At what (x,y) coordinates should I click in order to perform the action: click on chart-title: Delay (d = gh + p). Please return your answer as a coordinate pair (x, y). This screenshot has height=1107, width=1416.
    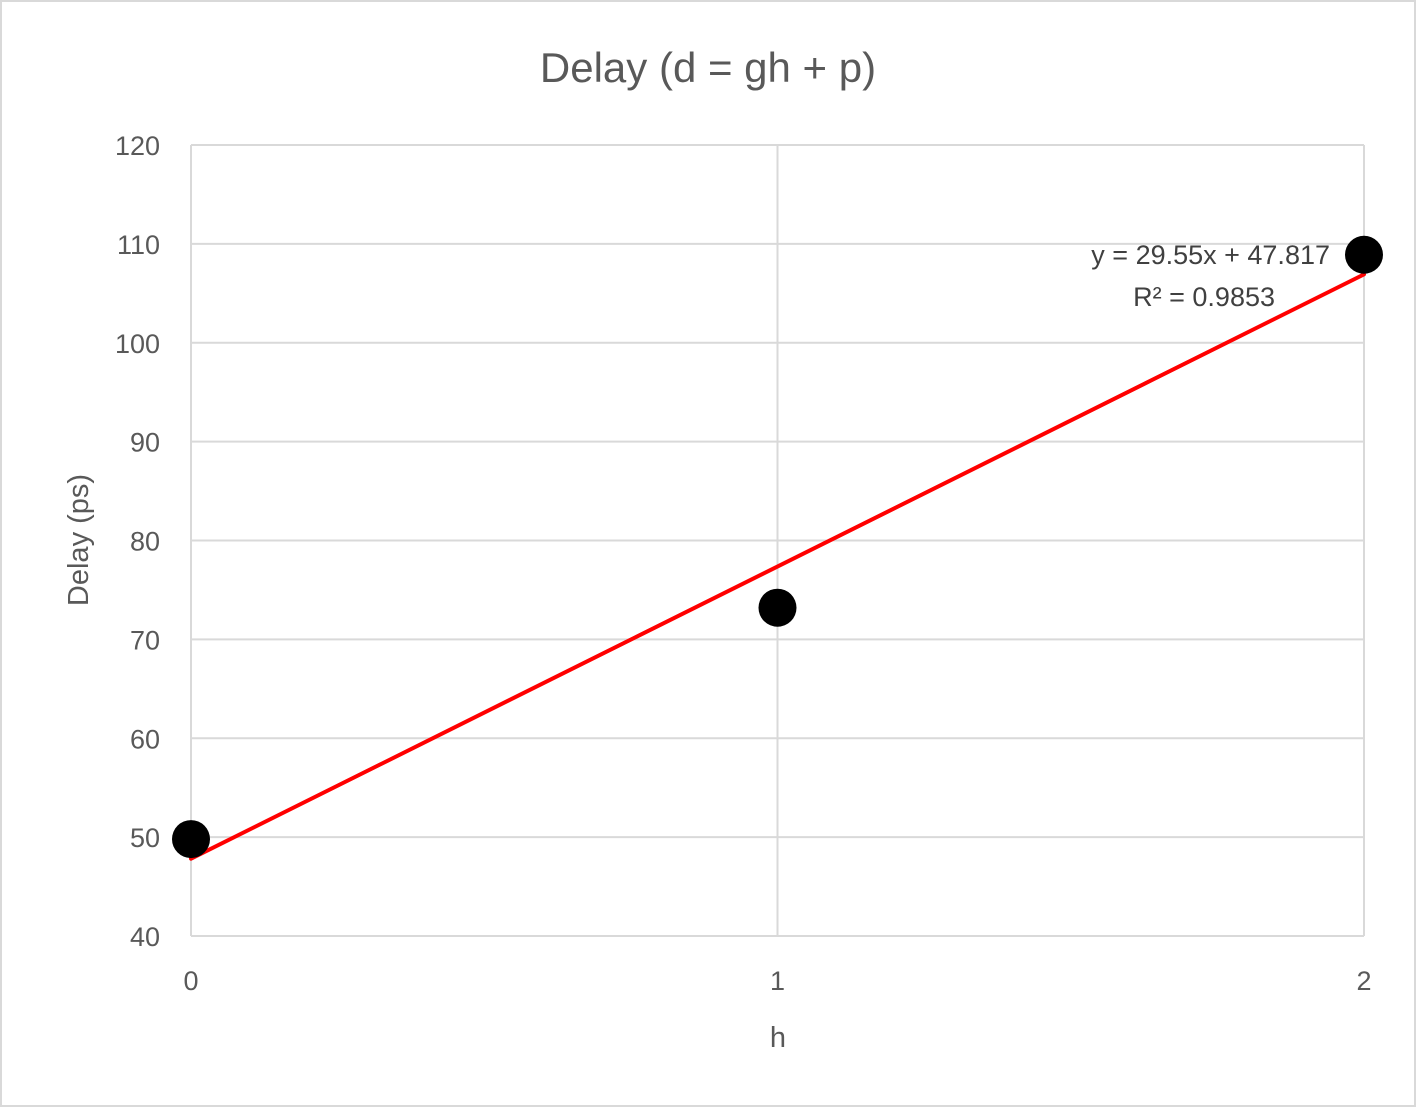
    Looking at the image, I should click on (708, 67).